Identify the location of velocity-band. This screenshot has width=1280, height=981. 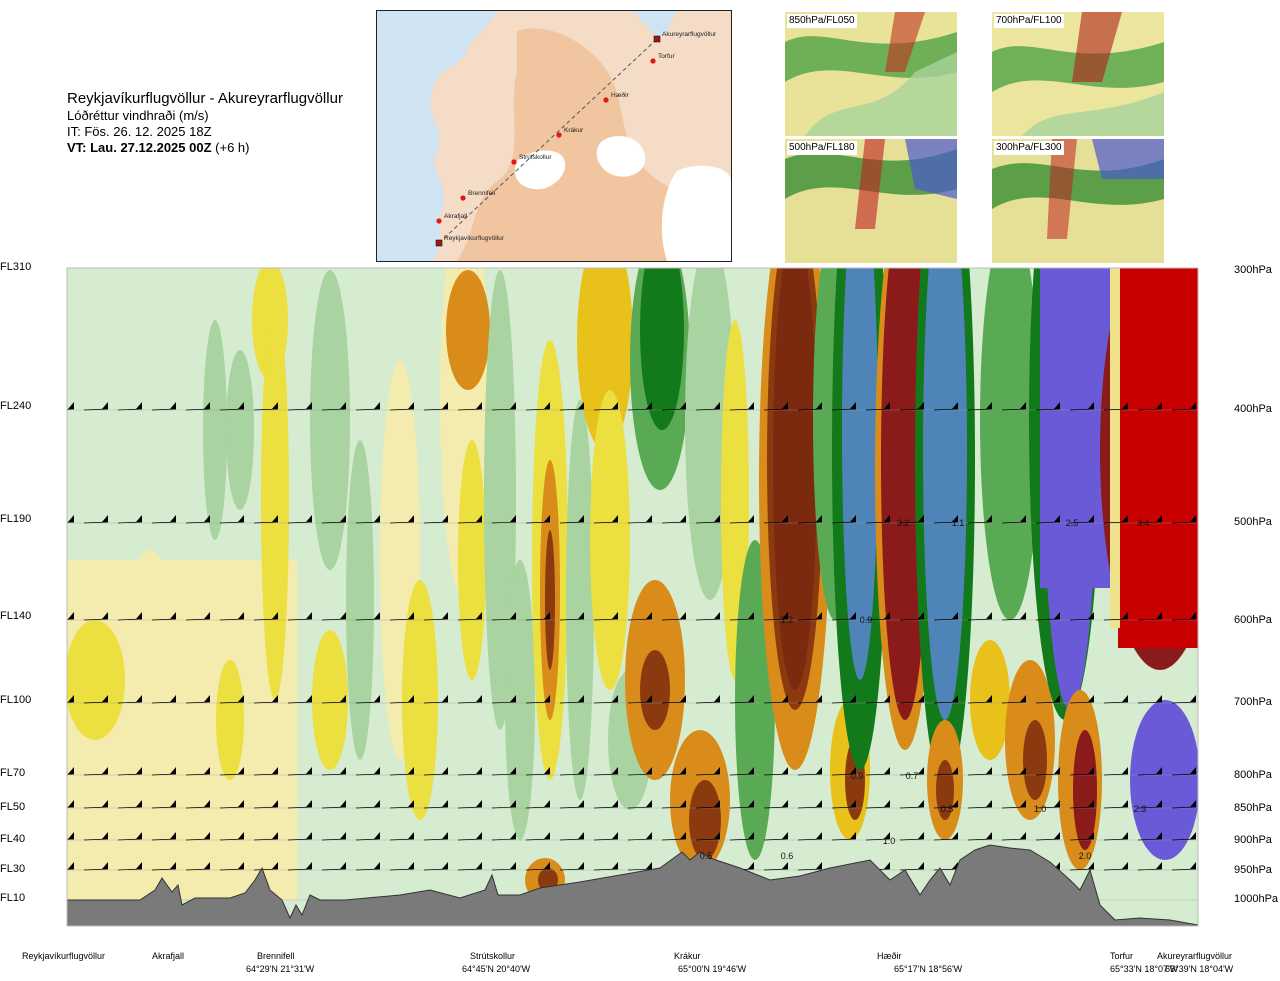
(1158, 458).